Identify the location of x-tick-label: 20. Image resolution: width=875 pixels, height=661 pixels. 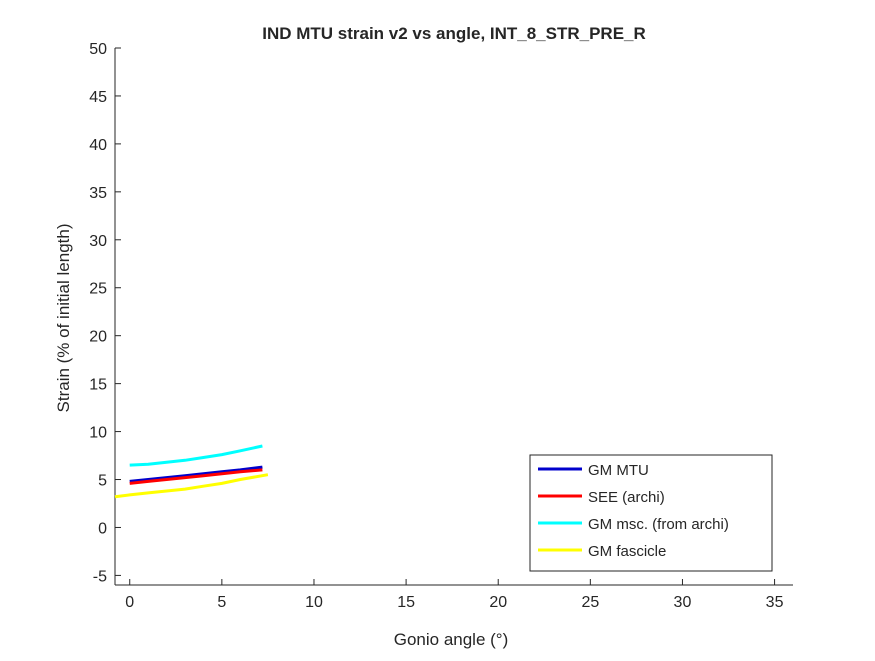
(498, 602).